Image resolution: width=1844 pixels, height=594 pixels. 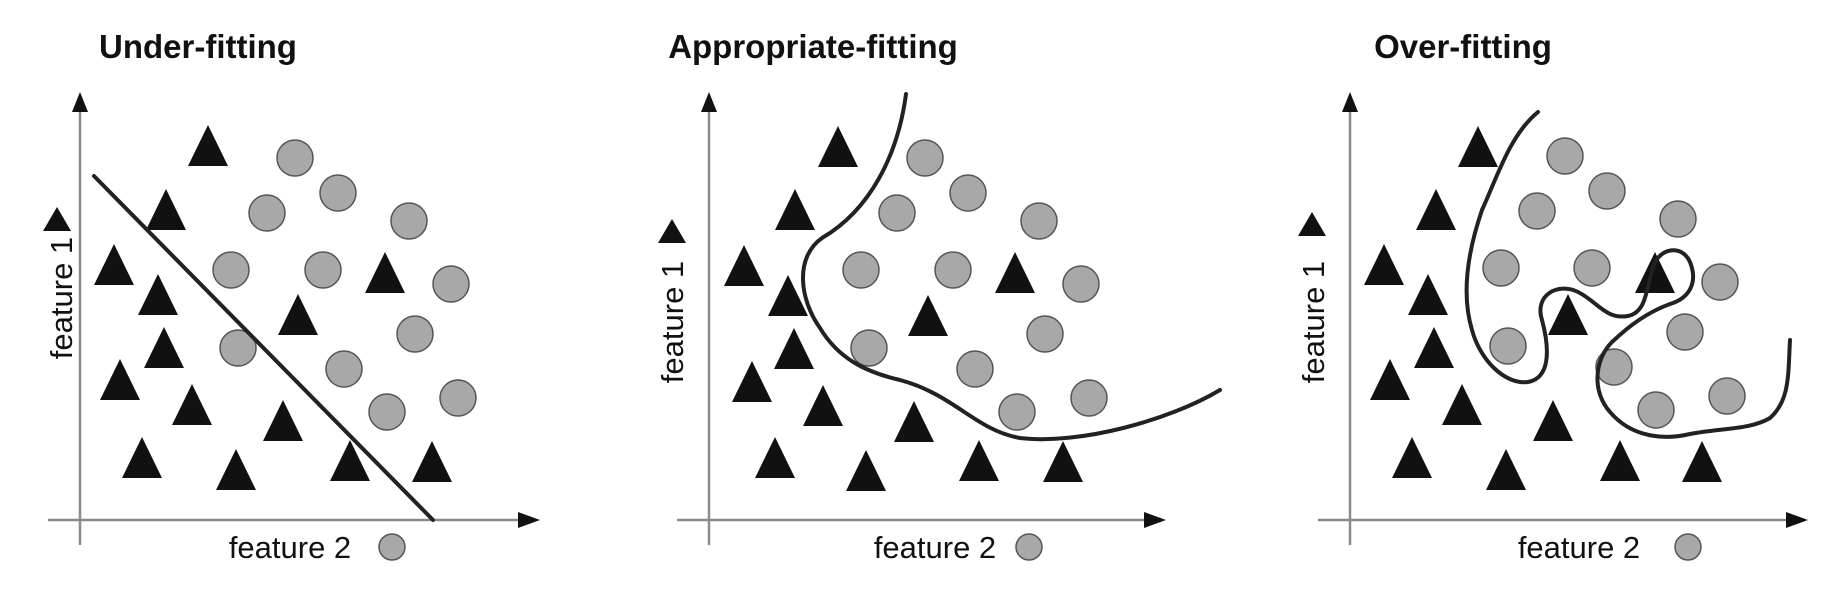 I want to click on decision-boundary-line, so click(x=263, y=348).